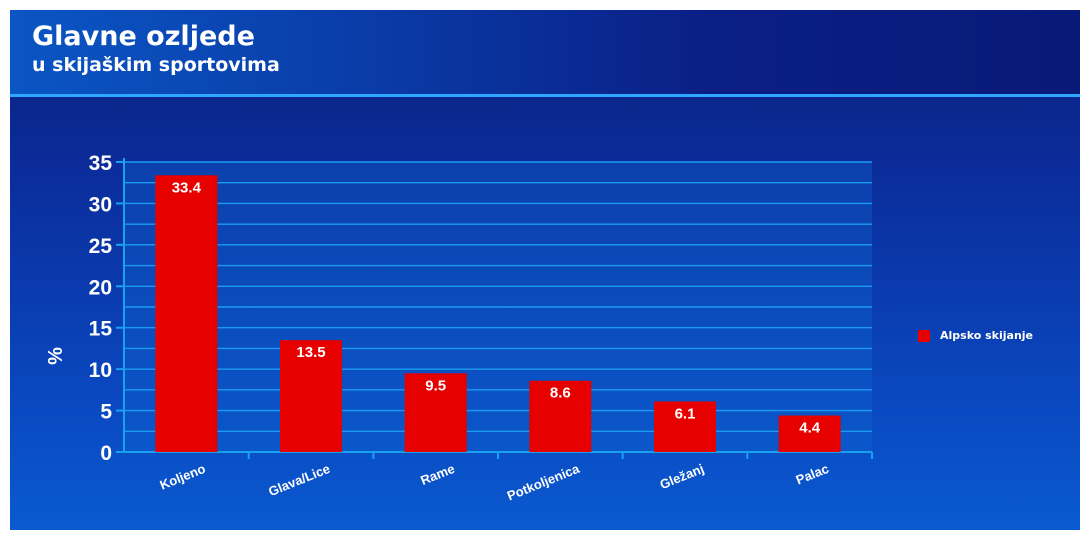  I want to click on chart-subtitle: u skijaškim sportovima, so click(156, 65).